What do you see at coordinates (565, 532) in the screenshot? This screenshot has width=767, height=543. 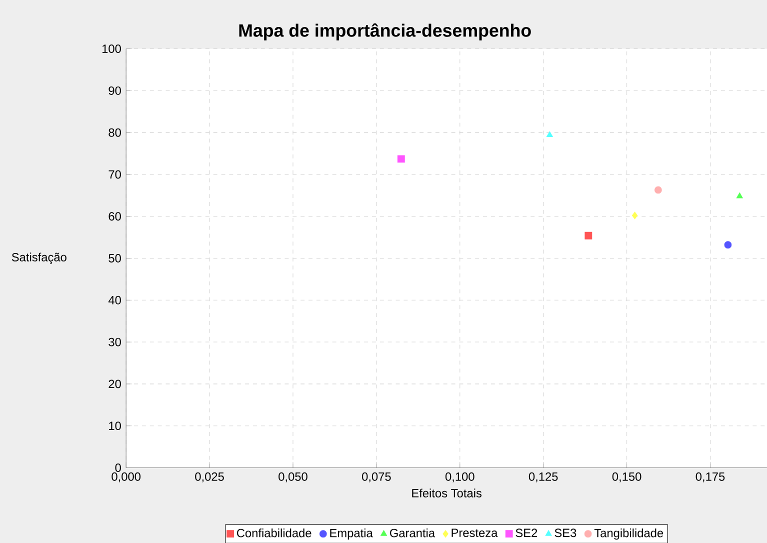 I see `legend-label: SE3` at bounding box center [565, 532].